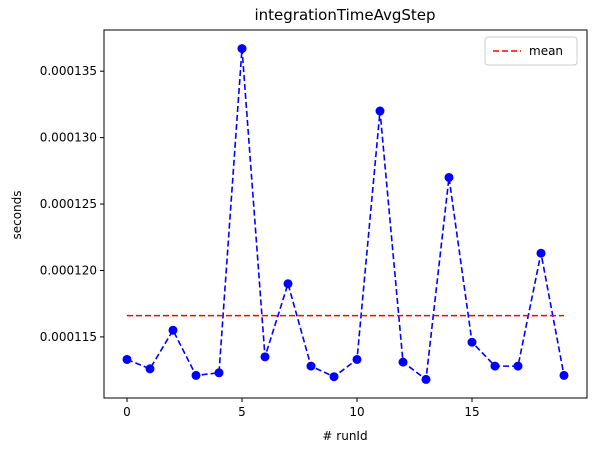 This screenshot has width=611, height=457. What do you see at coordinates (68, 270) in the screenshot?
I see `y-tick-label: 0.000120` at bounding box center [68, 270].